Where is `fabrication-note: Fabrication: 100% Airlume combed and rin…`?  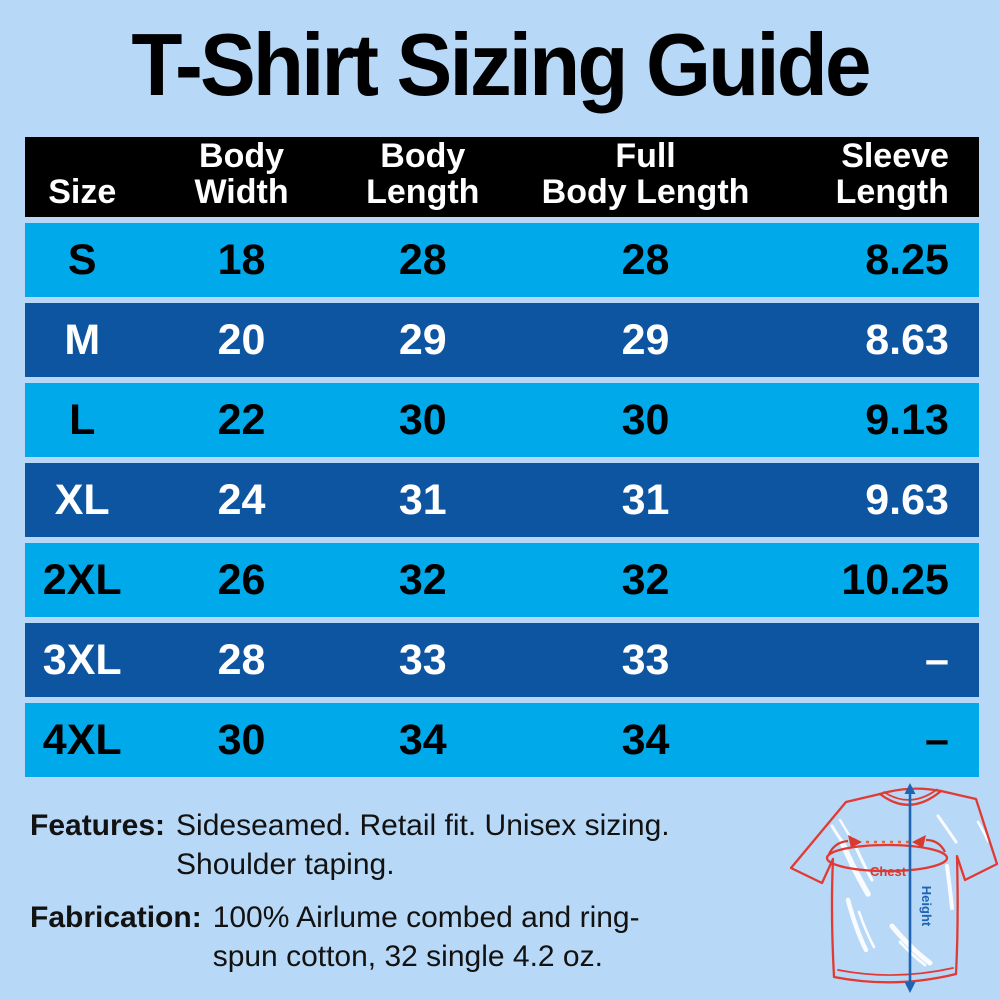 fabrication-note: Fabrication: 100% Airlume combed and rin… is located at coordinates (420, 937).